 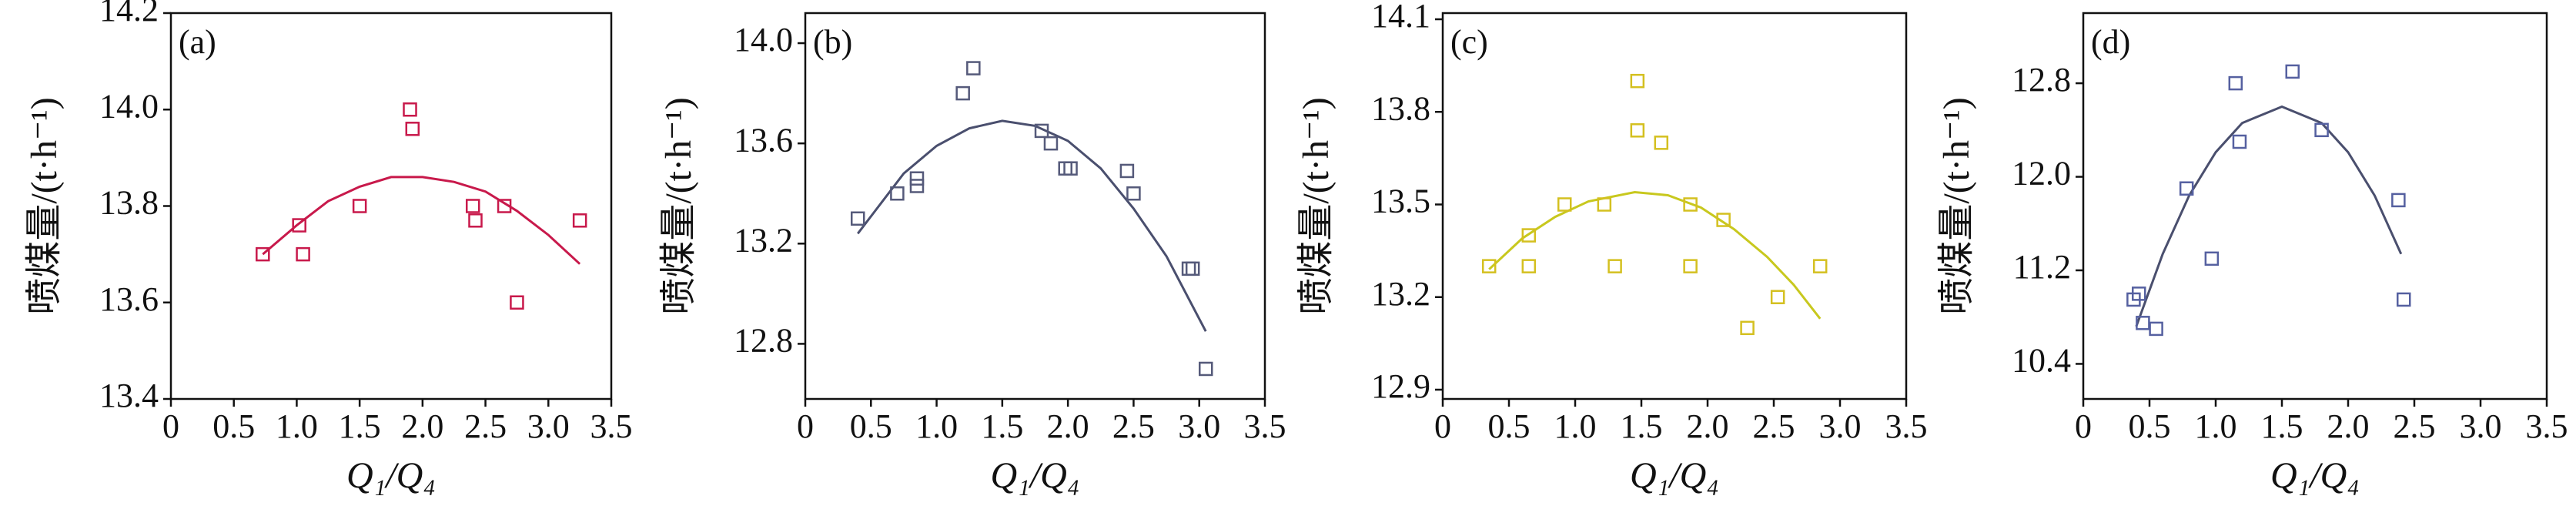 What do you see at coordinates (764, 140) in the screenshot?
I see `y-tick-label: 13.6` at bounding box center [764, 140].